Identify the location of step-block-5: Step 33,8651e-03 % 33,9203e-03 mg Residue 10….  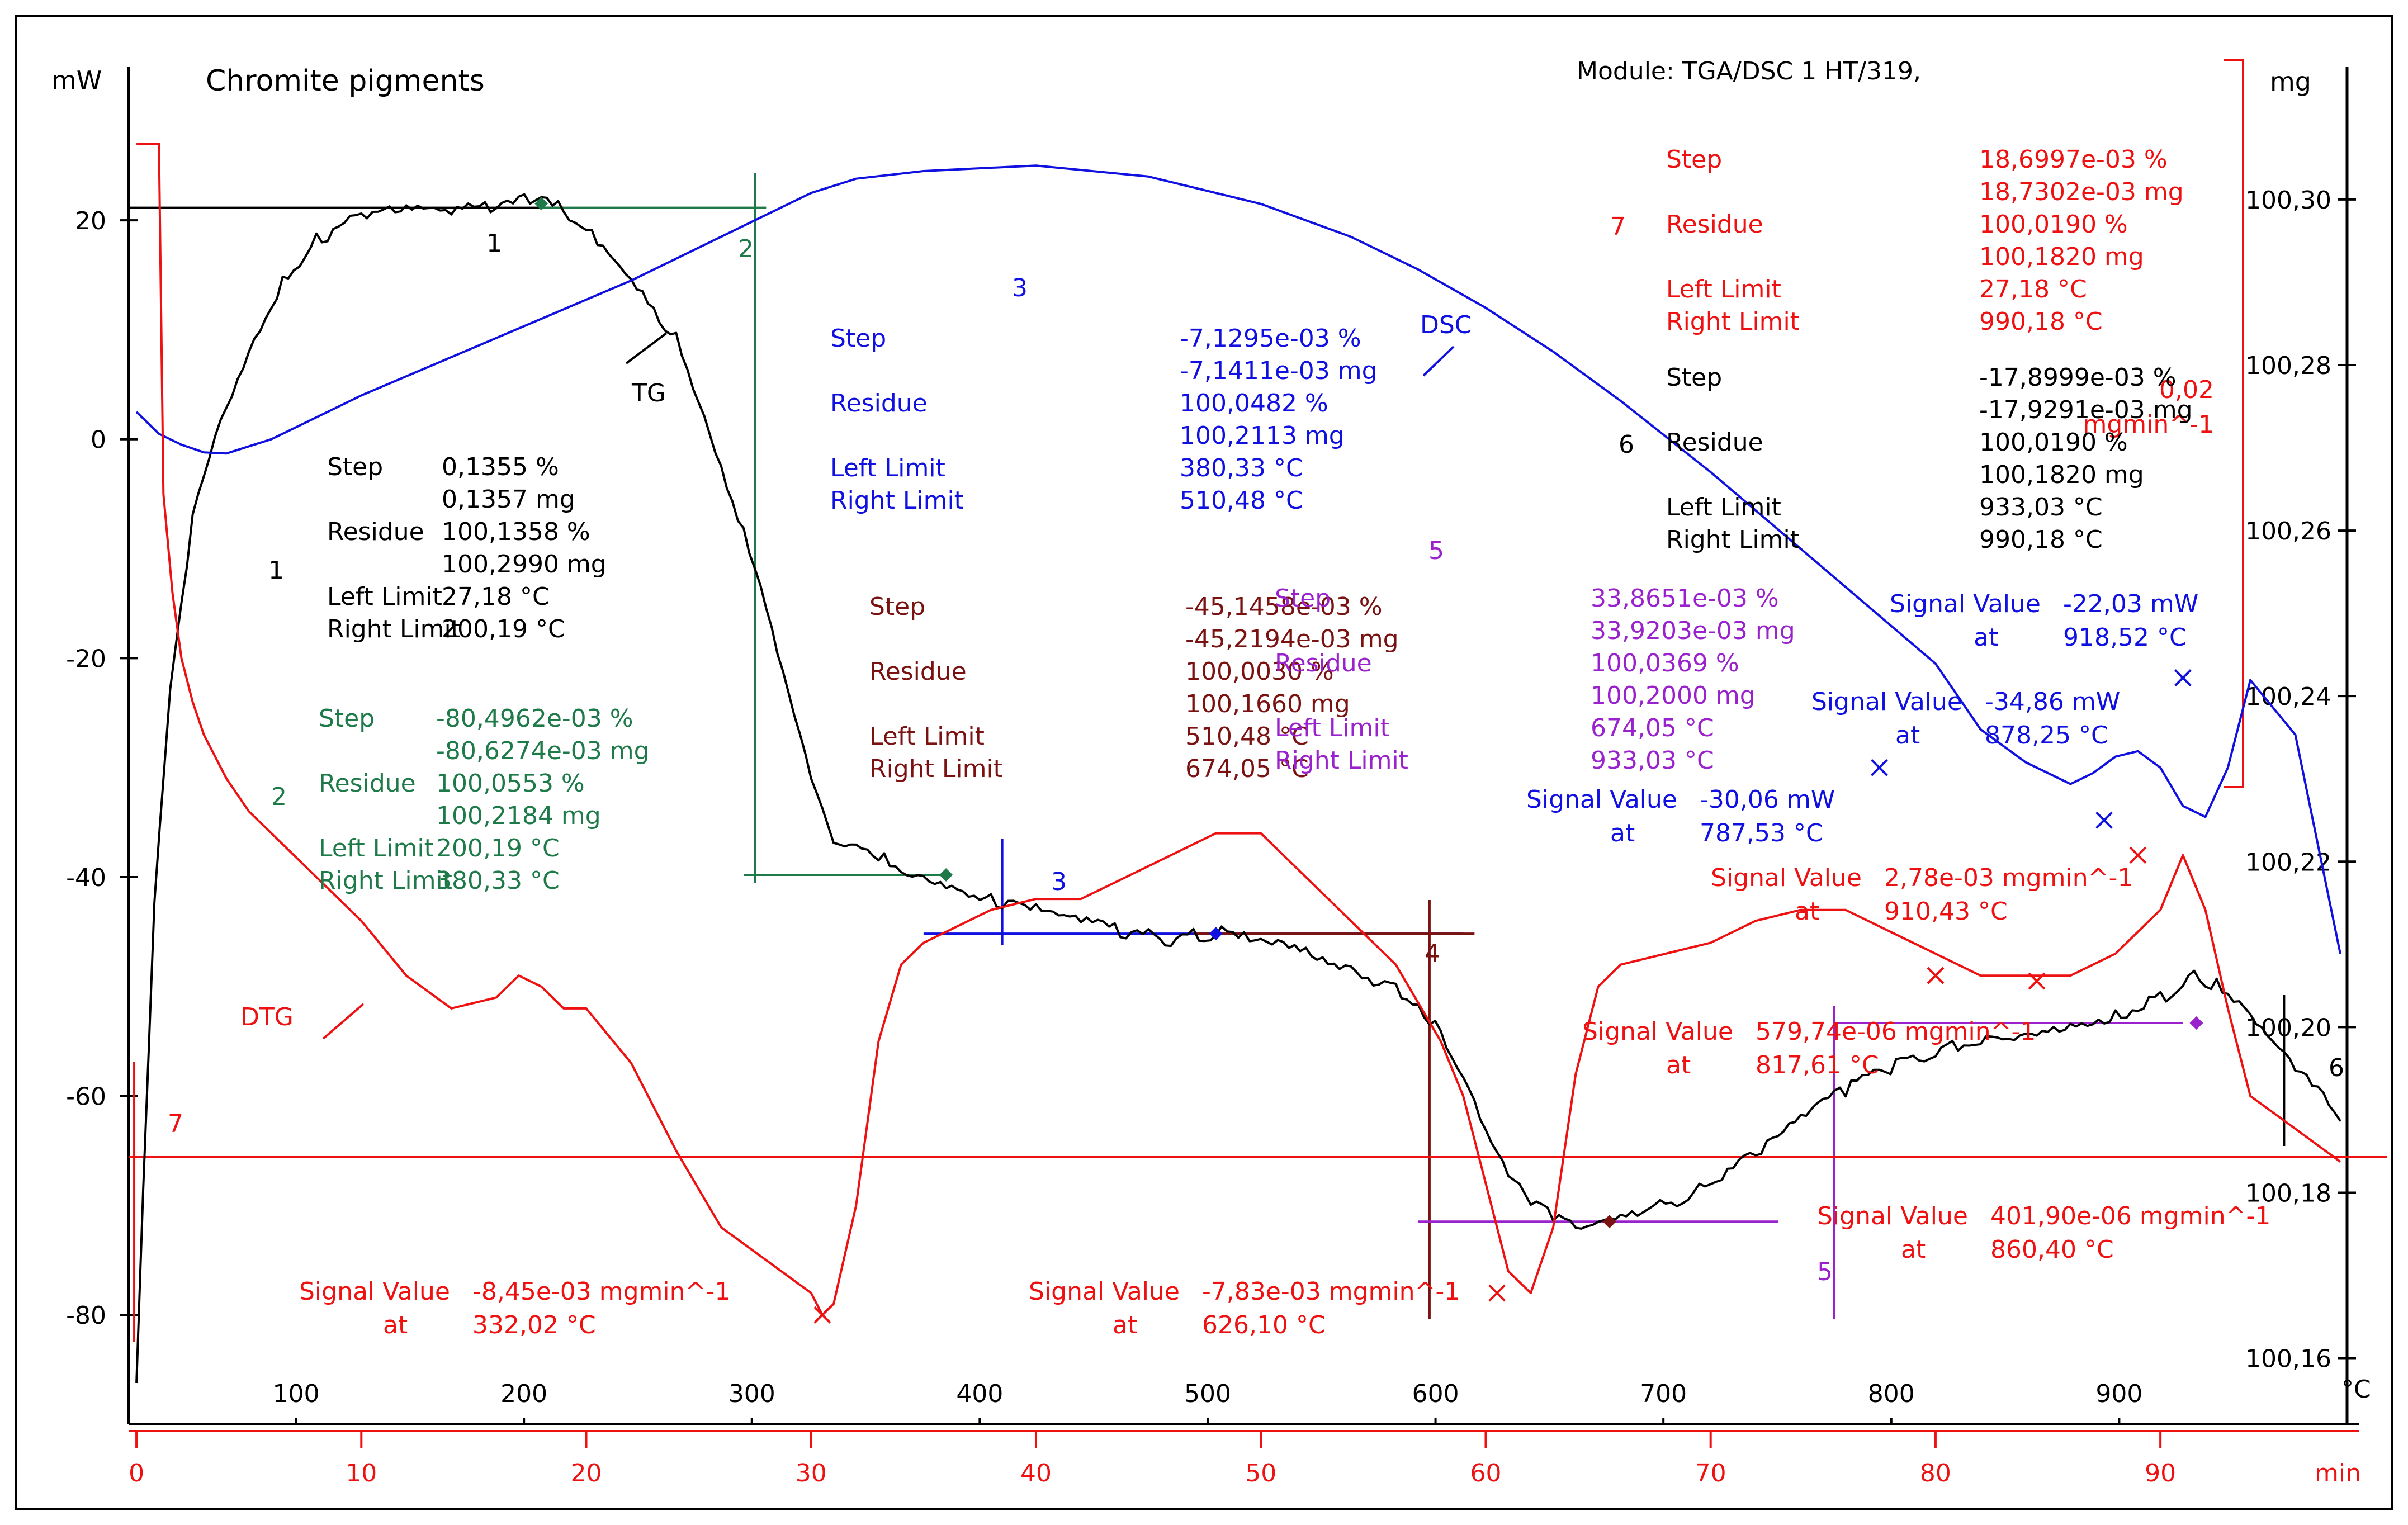
(1535, 656).